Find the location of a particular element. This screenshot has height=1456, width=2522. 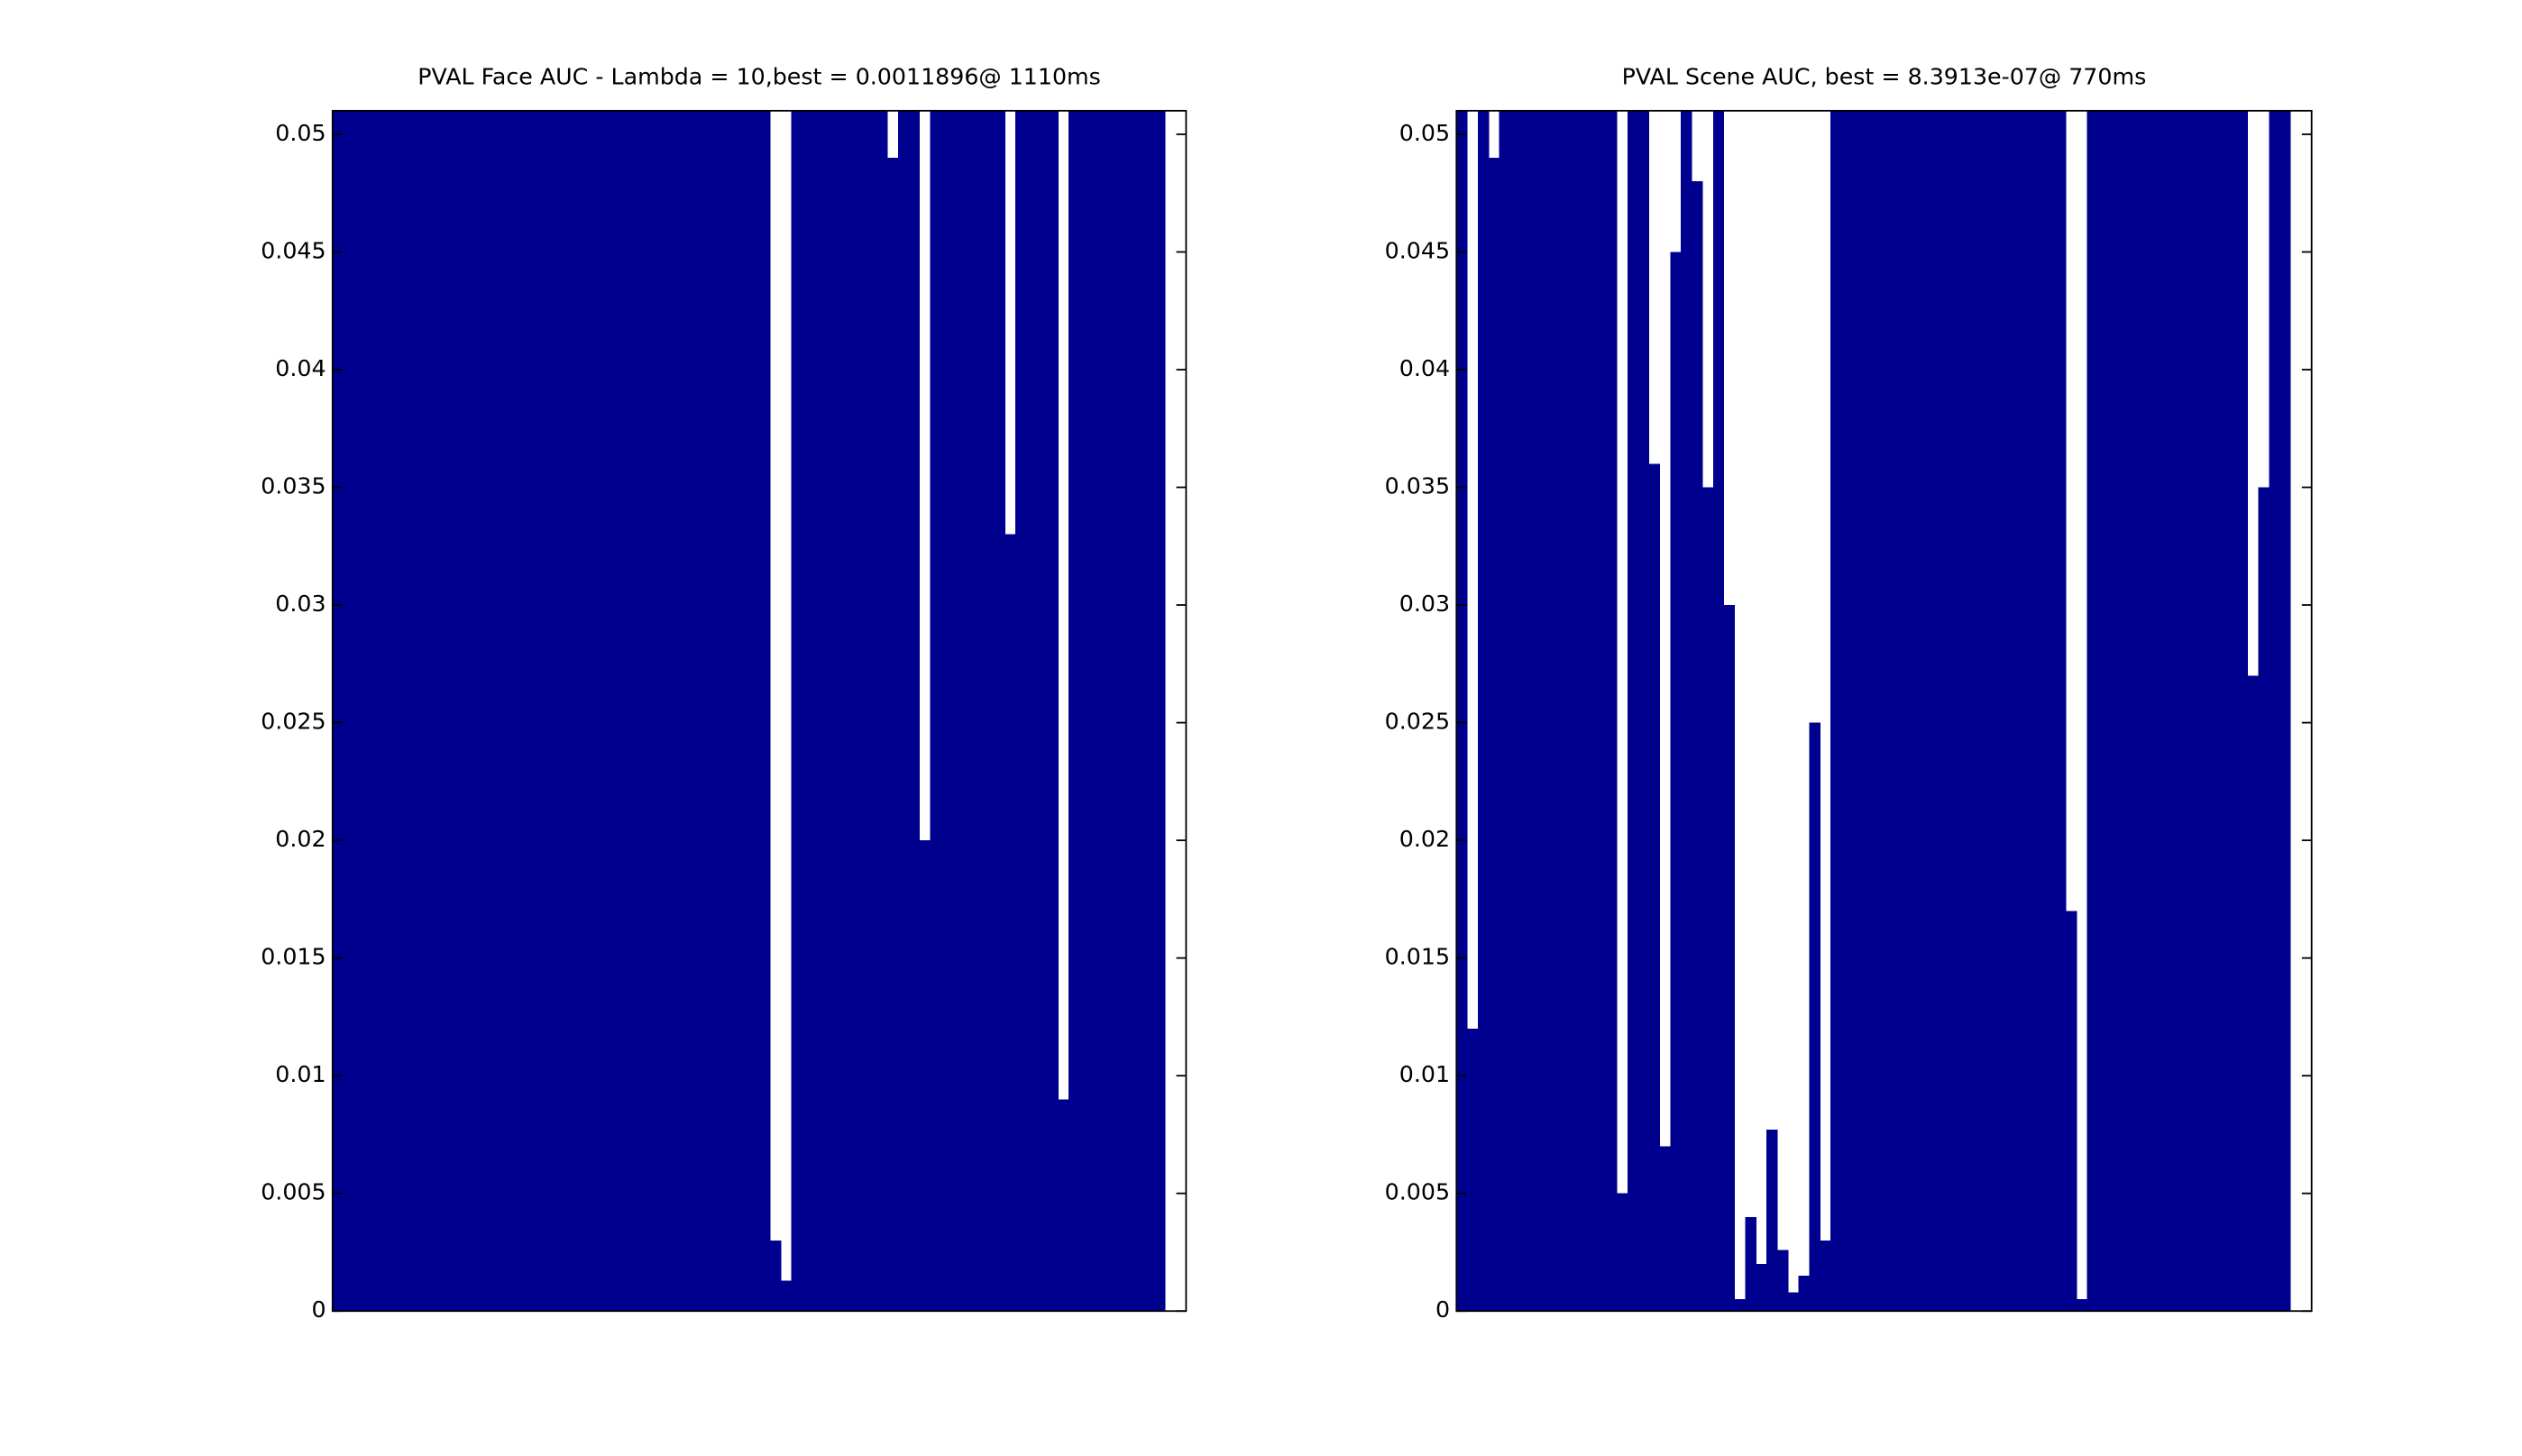

y-tick-label: 0.025 is located at coordinates (1418, 722).